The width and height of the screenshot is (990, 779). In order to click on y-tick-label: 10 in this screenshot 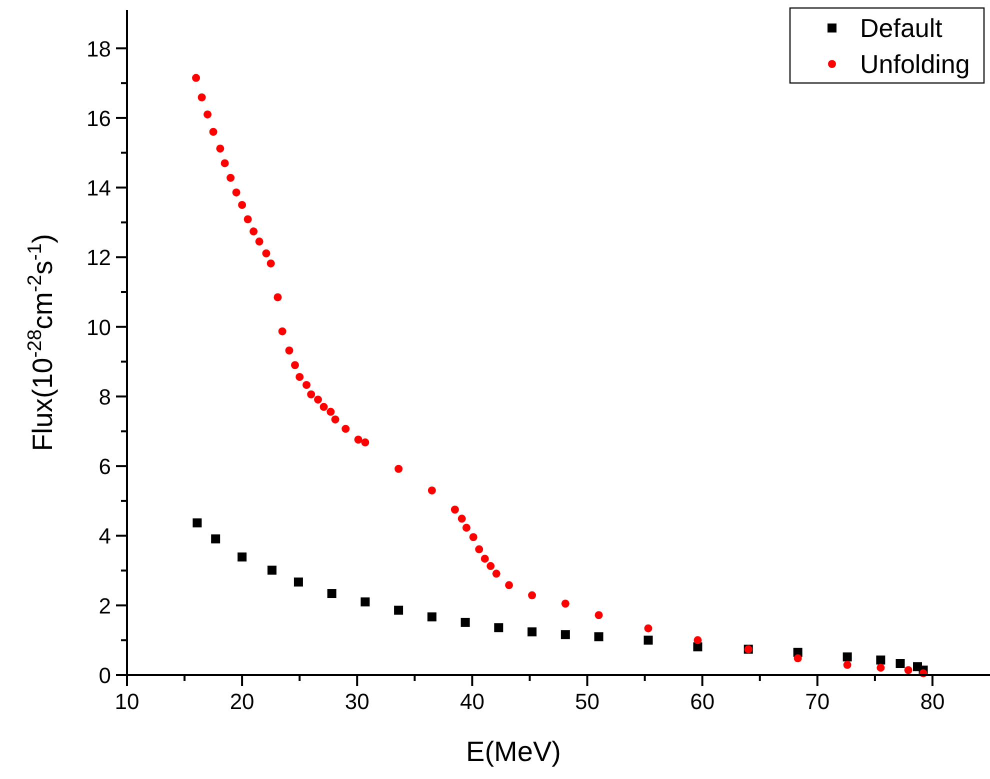, I will do `click(98, 327)`.